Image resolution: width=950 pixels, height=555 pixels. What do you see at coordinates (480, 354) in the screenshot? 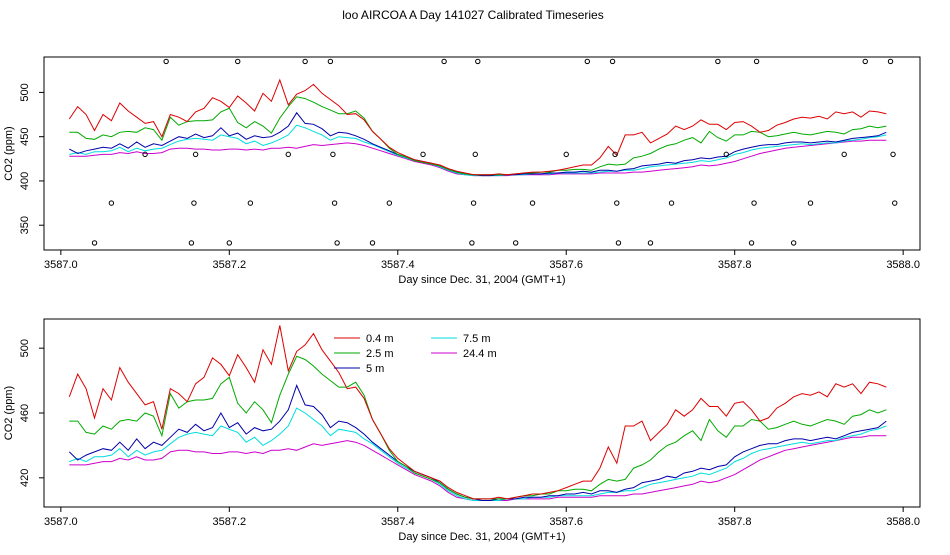
I see `legend-label: 24.4 m` at bounding box center [480, 354].